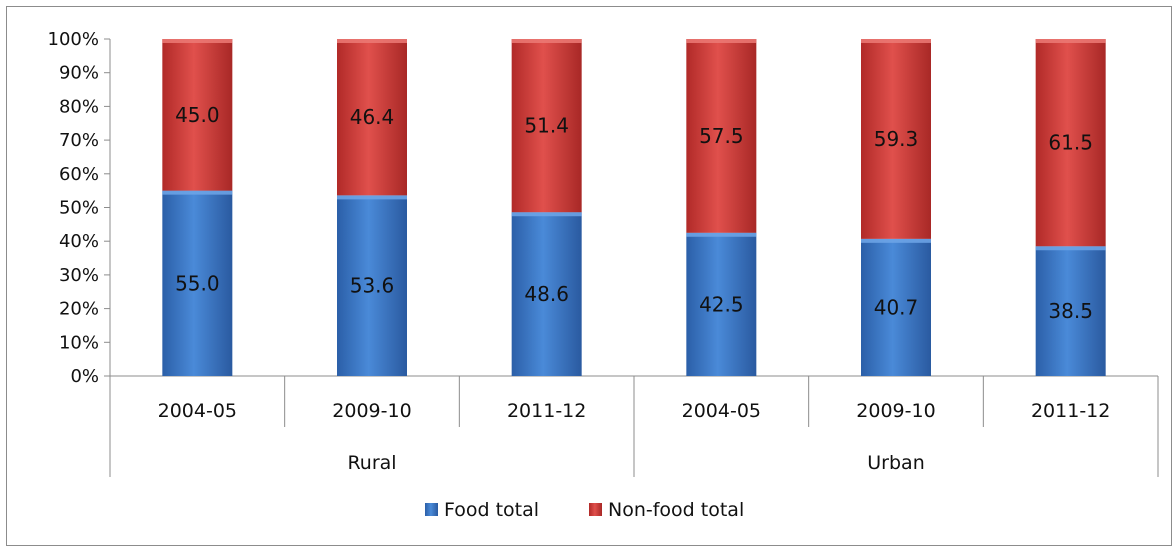 The width and height of the screenshot is (1176, 552). I want to click on legend: Food total Non-food total, so click(584, 510).